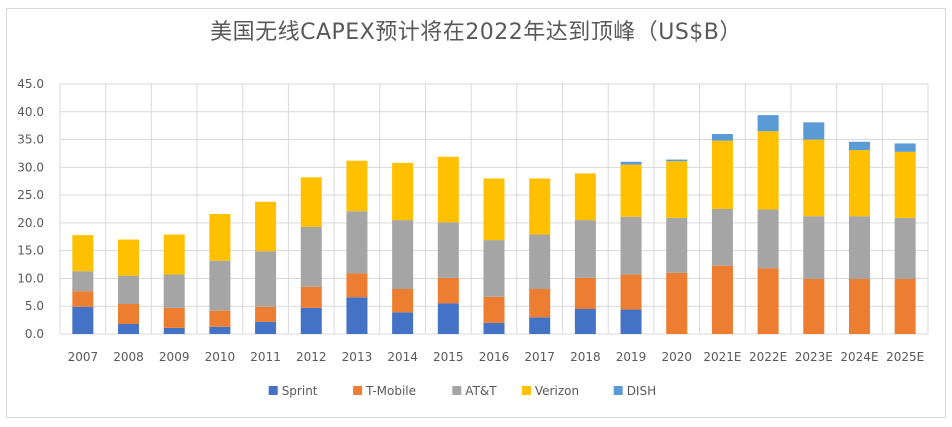  What do you see at coordinates (129, 257) in the screenshot?
I see `bar-verizon-2008` at bounding box center [129, 257].